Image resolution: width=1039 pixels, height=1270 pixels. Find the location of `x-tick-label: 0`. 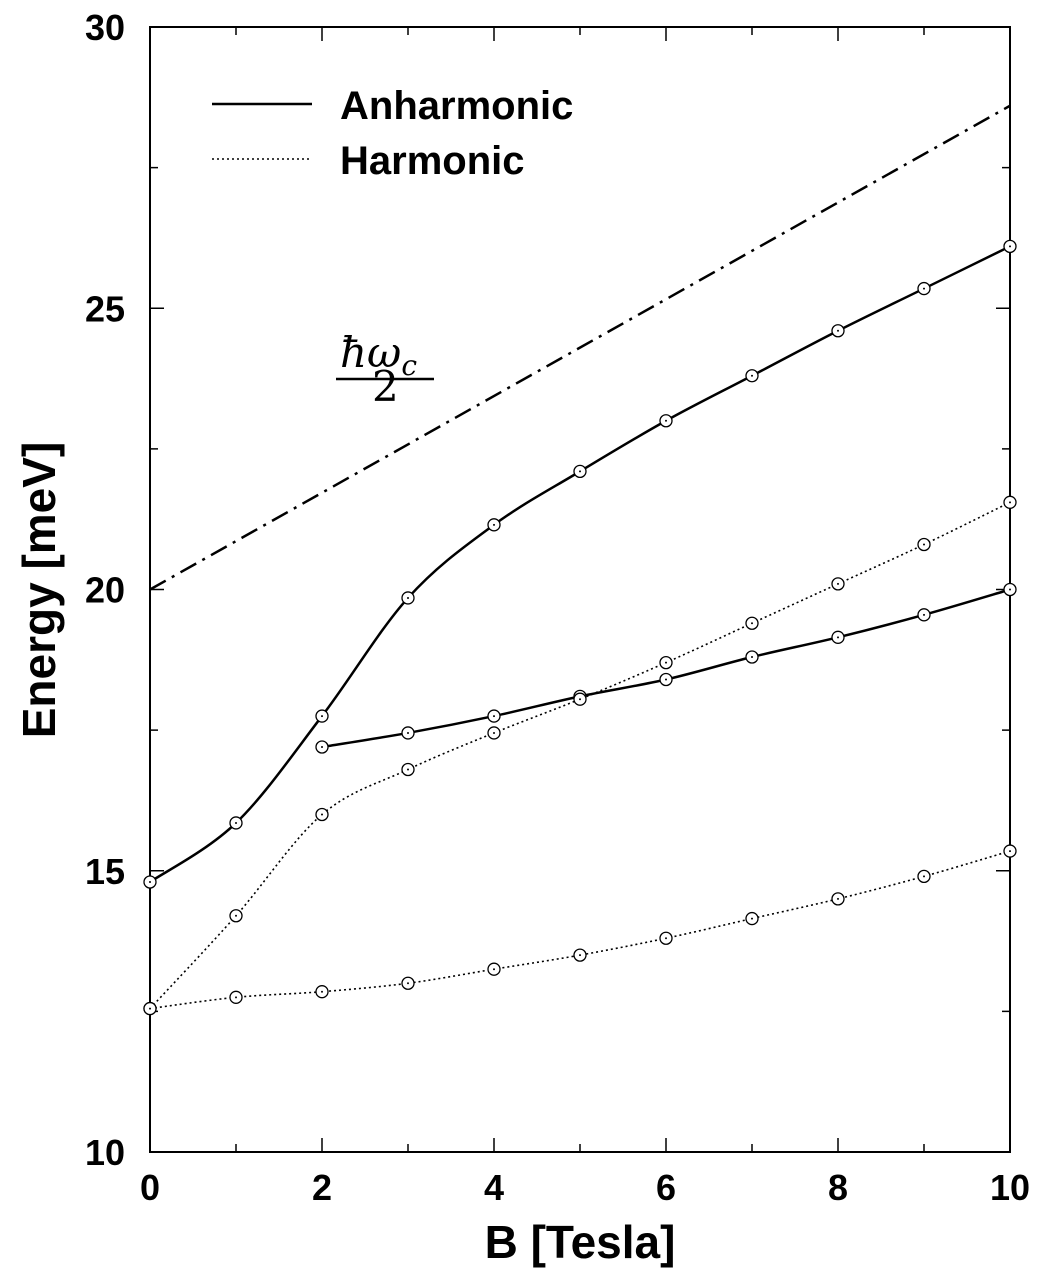

x-tick-label: 0 is located at coordinates (150, 1187).